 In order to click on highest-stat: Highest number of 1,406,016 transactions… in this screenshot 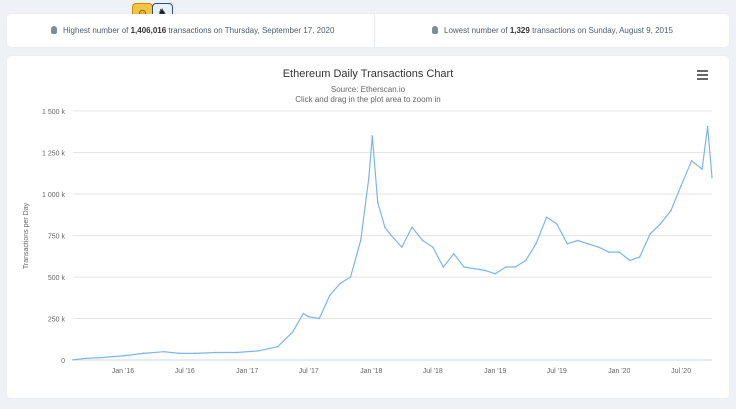, I will do `click(192, 30)`.